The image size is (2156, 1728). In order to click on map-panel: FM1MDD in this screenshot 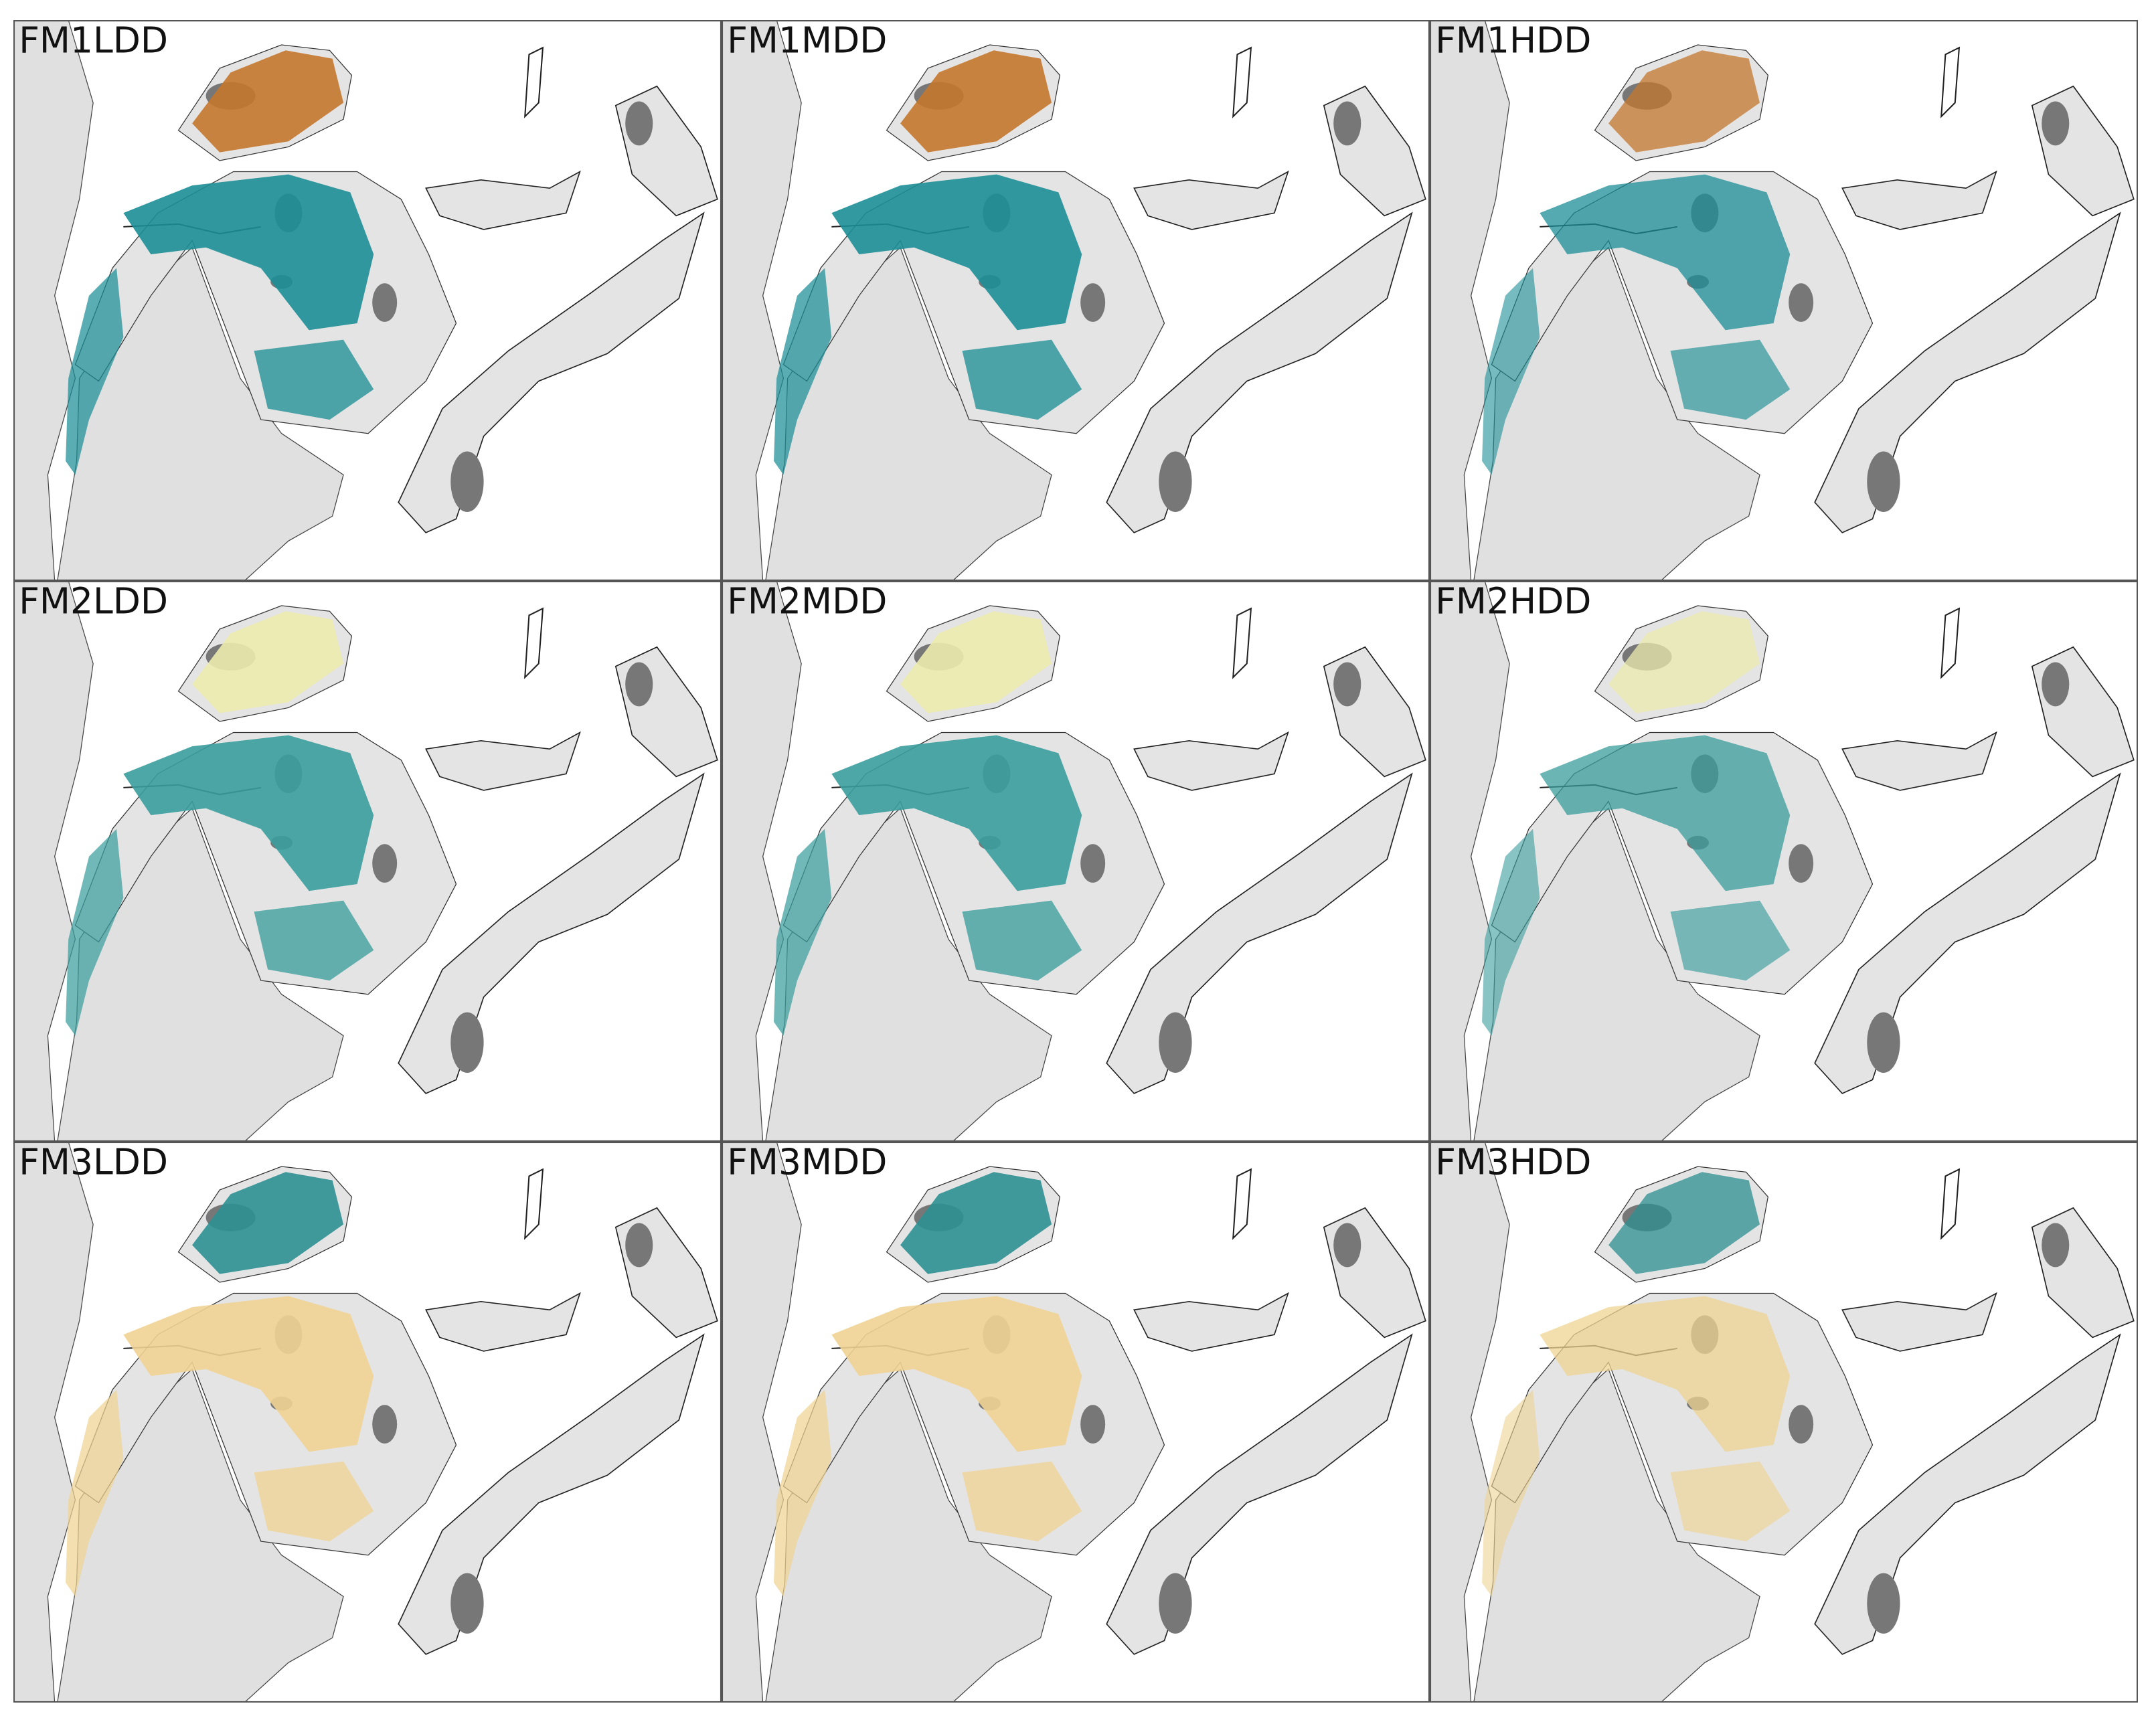, I will do `click(1076, 300)`.